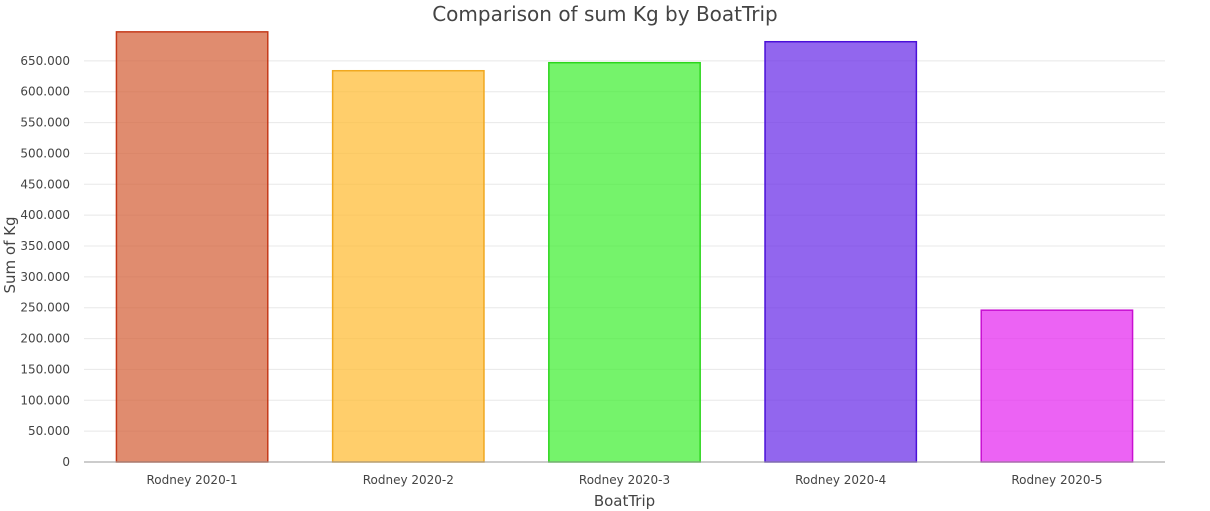 This screenshot has height=511, width=1210. What do you see at coordinates (624, 501) in the screenshot?
I see `x-axis-title: BoatTrip` at bounding box center [624, 501].